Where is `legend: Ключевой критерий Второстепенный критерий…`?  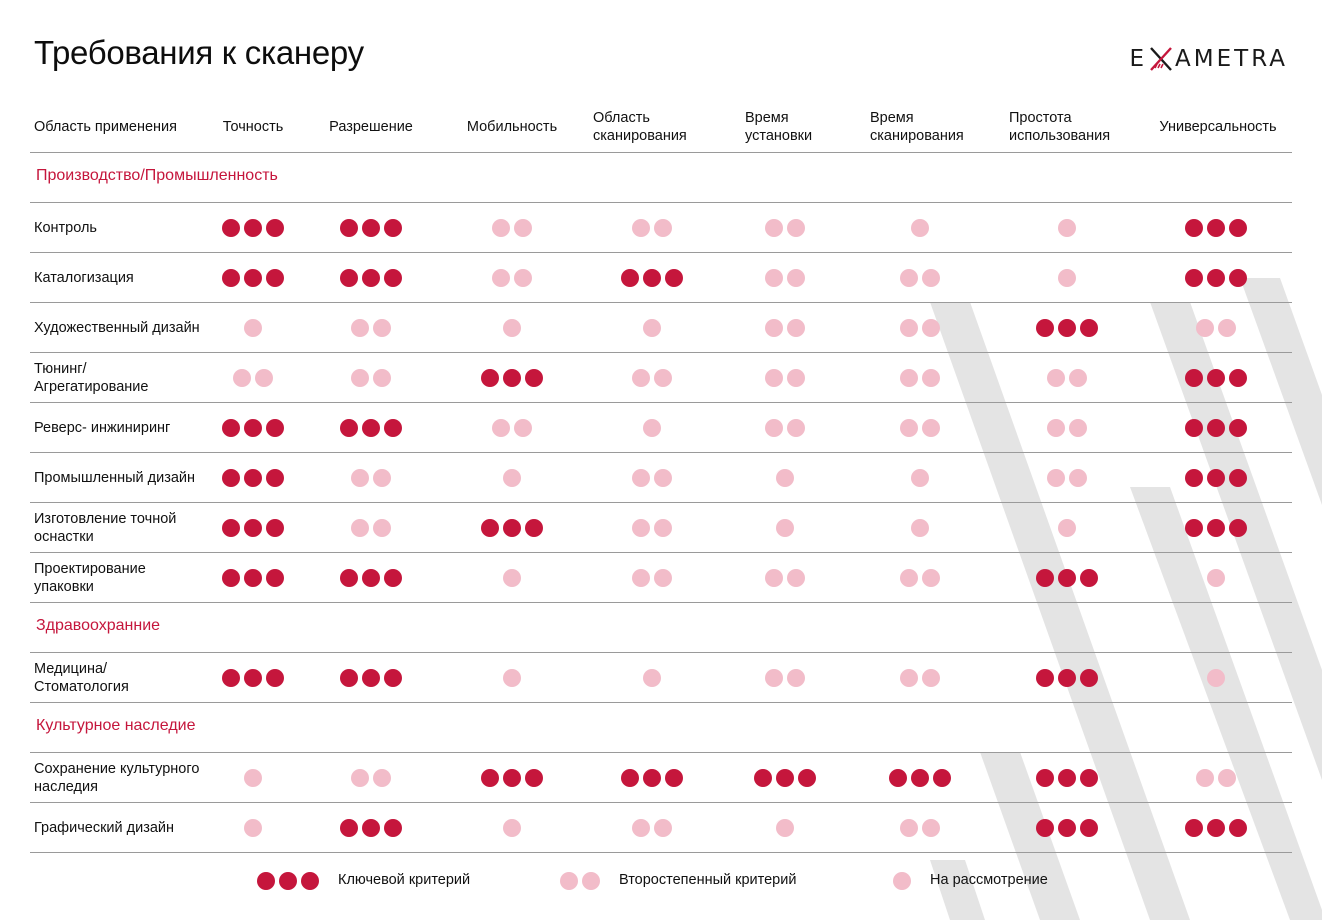
legend: Ключевой критерий Второстепенный критерий… is located at coordinates (661, 881).